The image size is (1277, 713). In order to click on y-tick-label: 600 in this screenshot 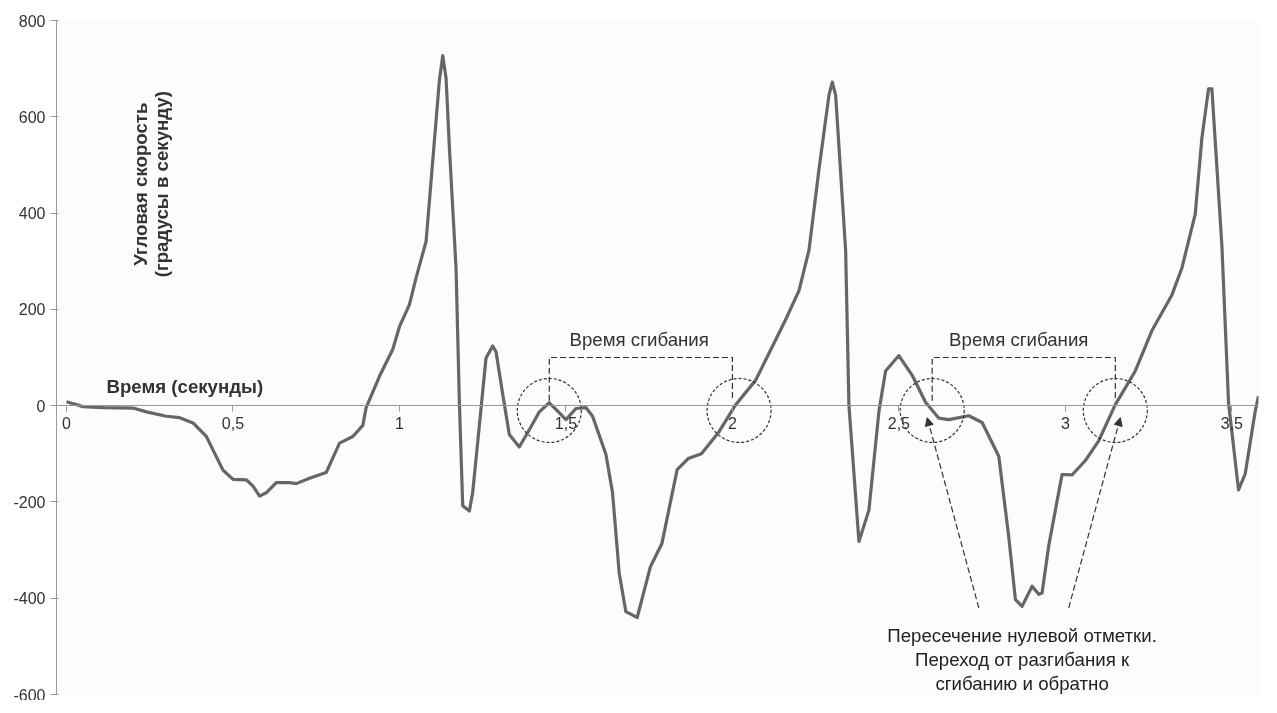, I will do `click(32, 117)`.